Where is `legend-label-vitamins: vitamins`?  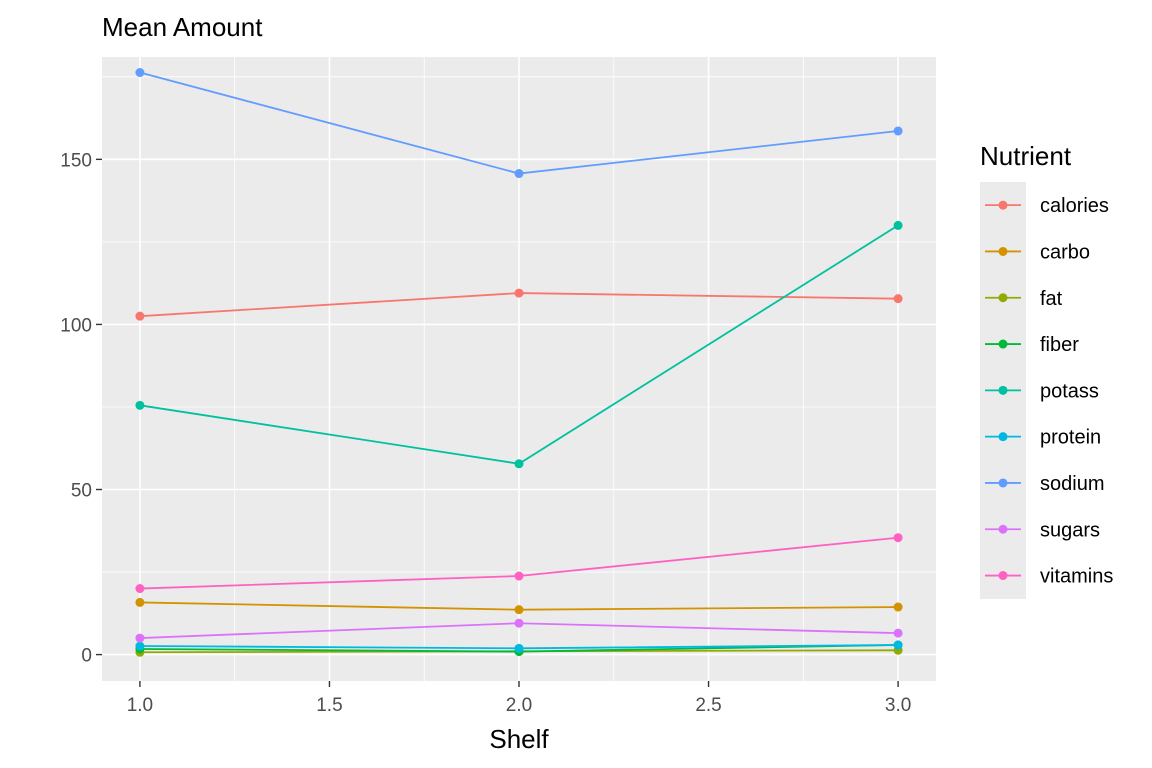
legend-label-vitamins: vitamins is located at coordinates (1076, 577).